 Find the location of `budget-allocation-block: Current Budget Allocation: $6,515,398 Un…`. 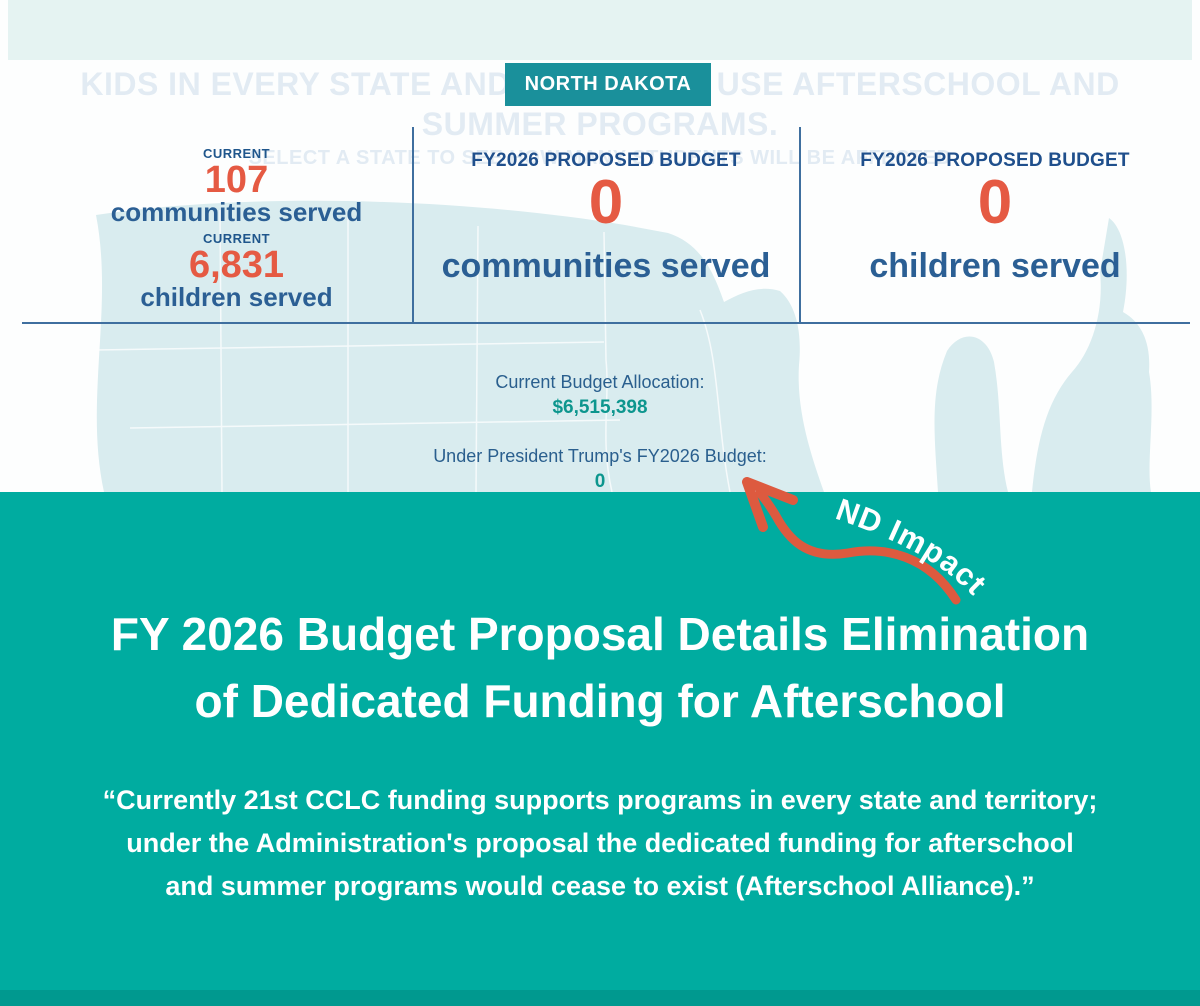

budget-allocation-block: Current Budget Allocation: $6,515,398 Un… is located at coordinates (600, 432).